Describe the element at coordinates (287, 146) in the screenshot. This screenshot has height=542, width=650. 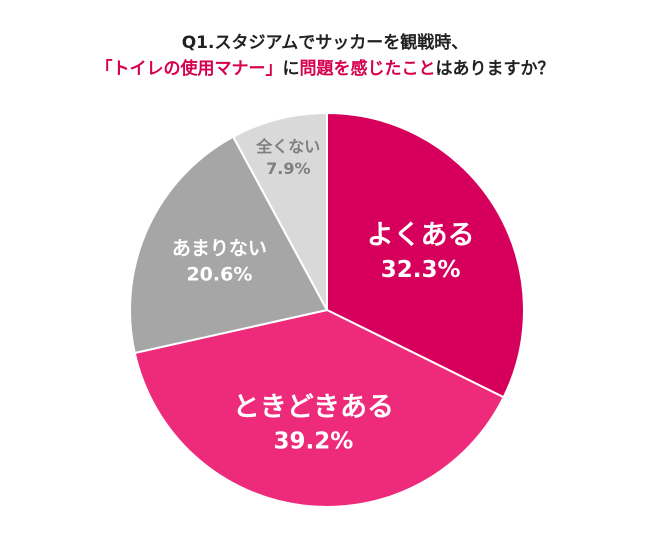
I see `slice-label-never: 全くない` at that location.